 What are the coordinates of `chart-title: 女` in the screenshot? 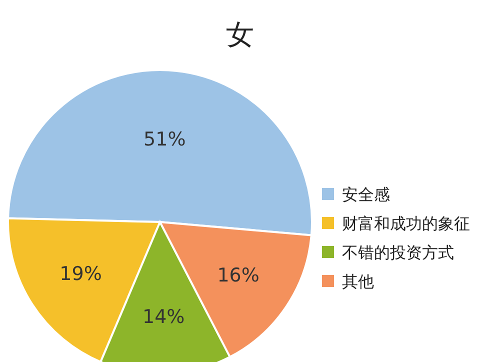 It's located at (240, 34).